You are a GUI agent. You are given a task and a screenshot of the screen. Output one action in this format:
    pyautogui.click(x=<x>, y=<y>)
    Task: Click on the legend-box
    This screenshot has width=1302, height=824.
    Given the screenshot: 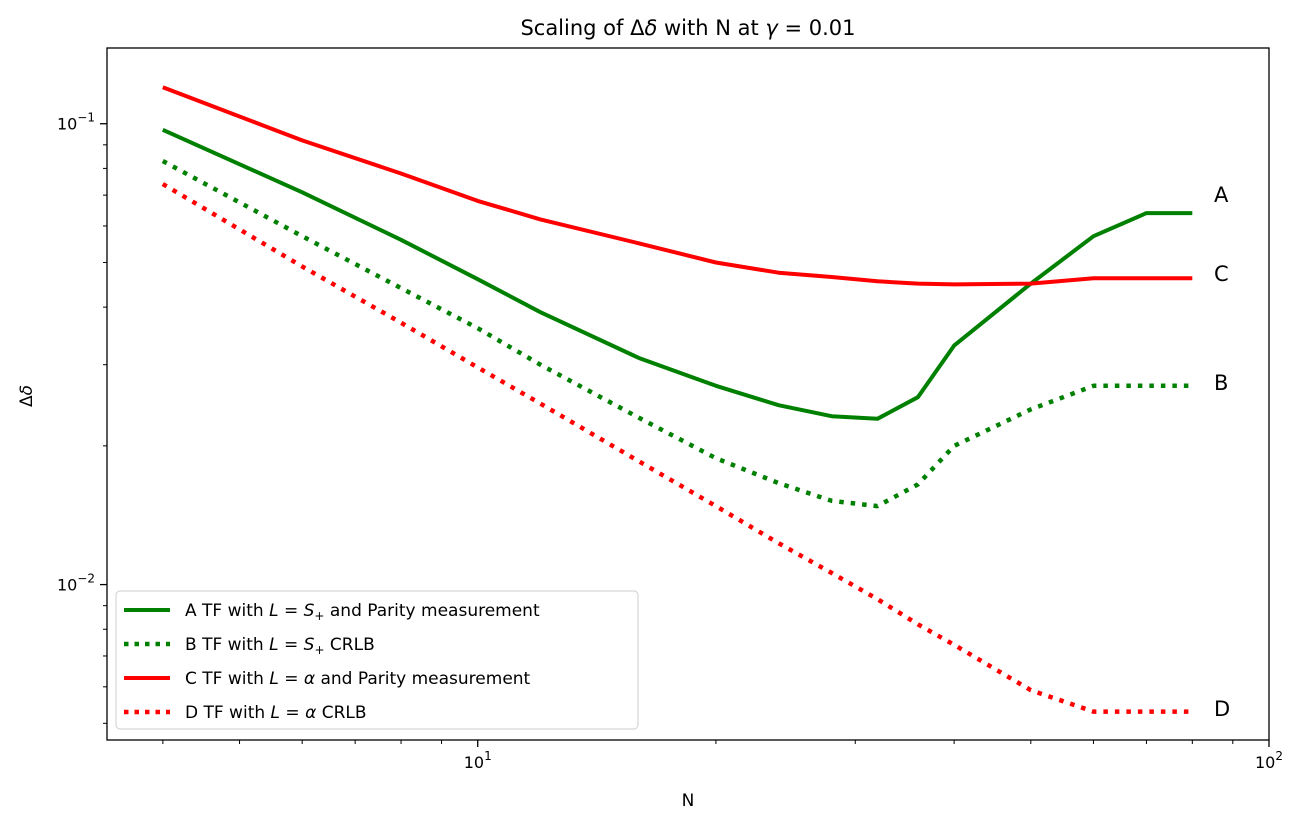 What is the action you would take?
    pyautogui.click(x=377, y=660)
    